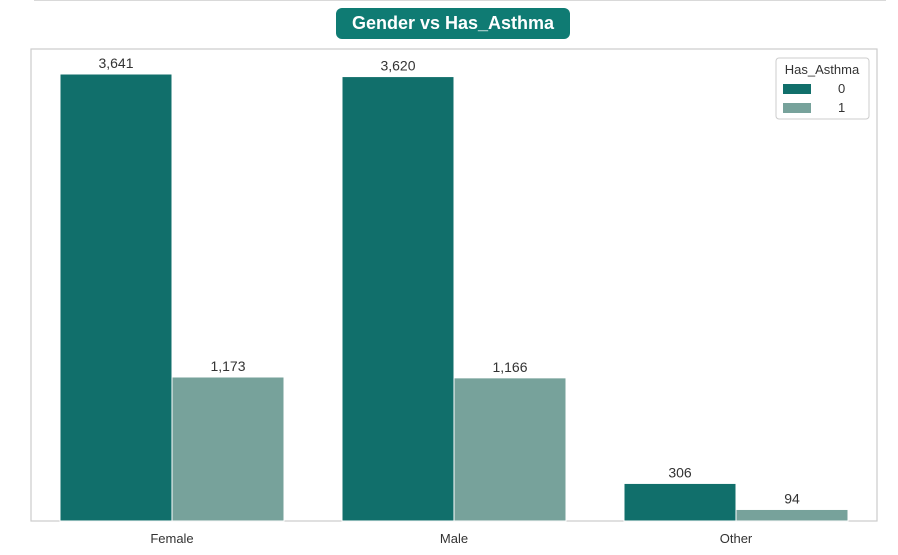  Describe the element at coordinates (397, 66) in the screenshot. I see `bar-value-label: 3,620` at that location.